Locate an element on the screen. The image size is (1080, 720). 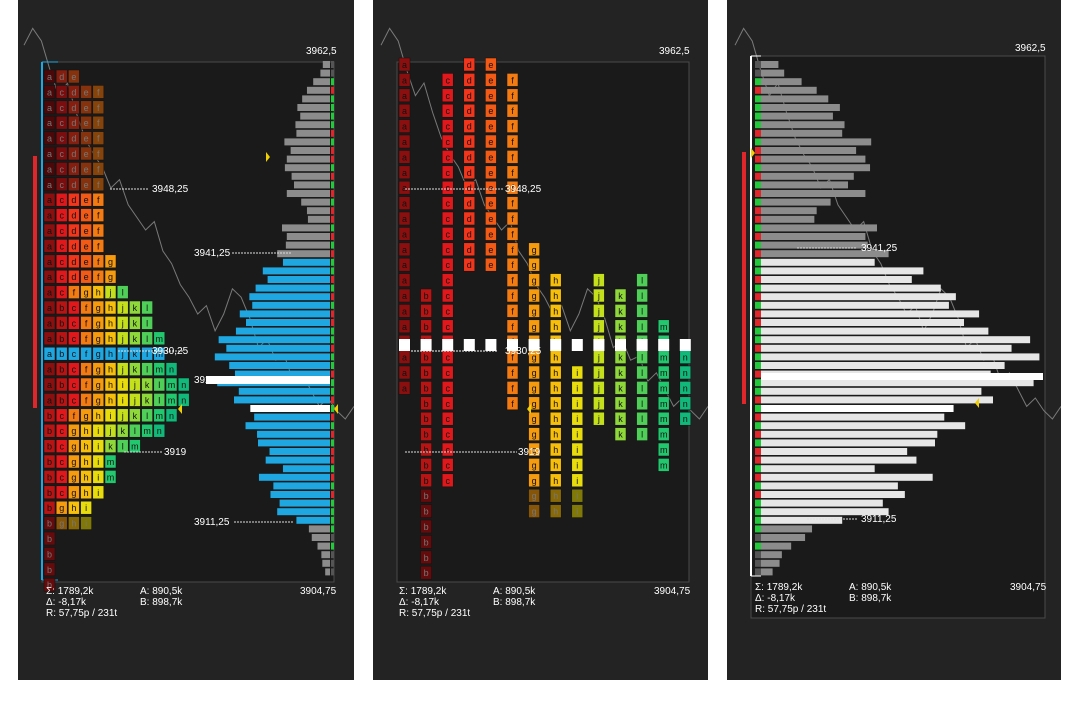
tpo-letter: n is located at coordinates (685, 404).